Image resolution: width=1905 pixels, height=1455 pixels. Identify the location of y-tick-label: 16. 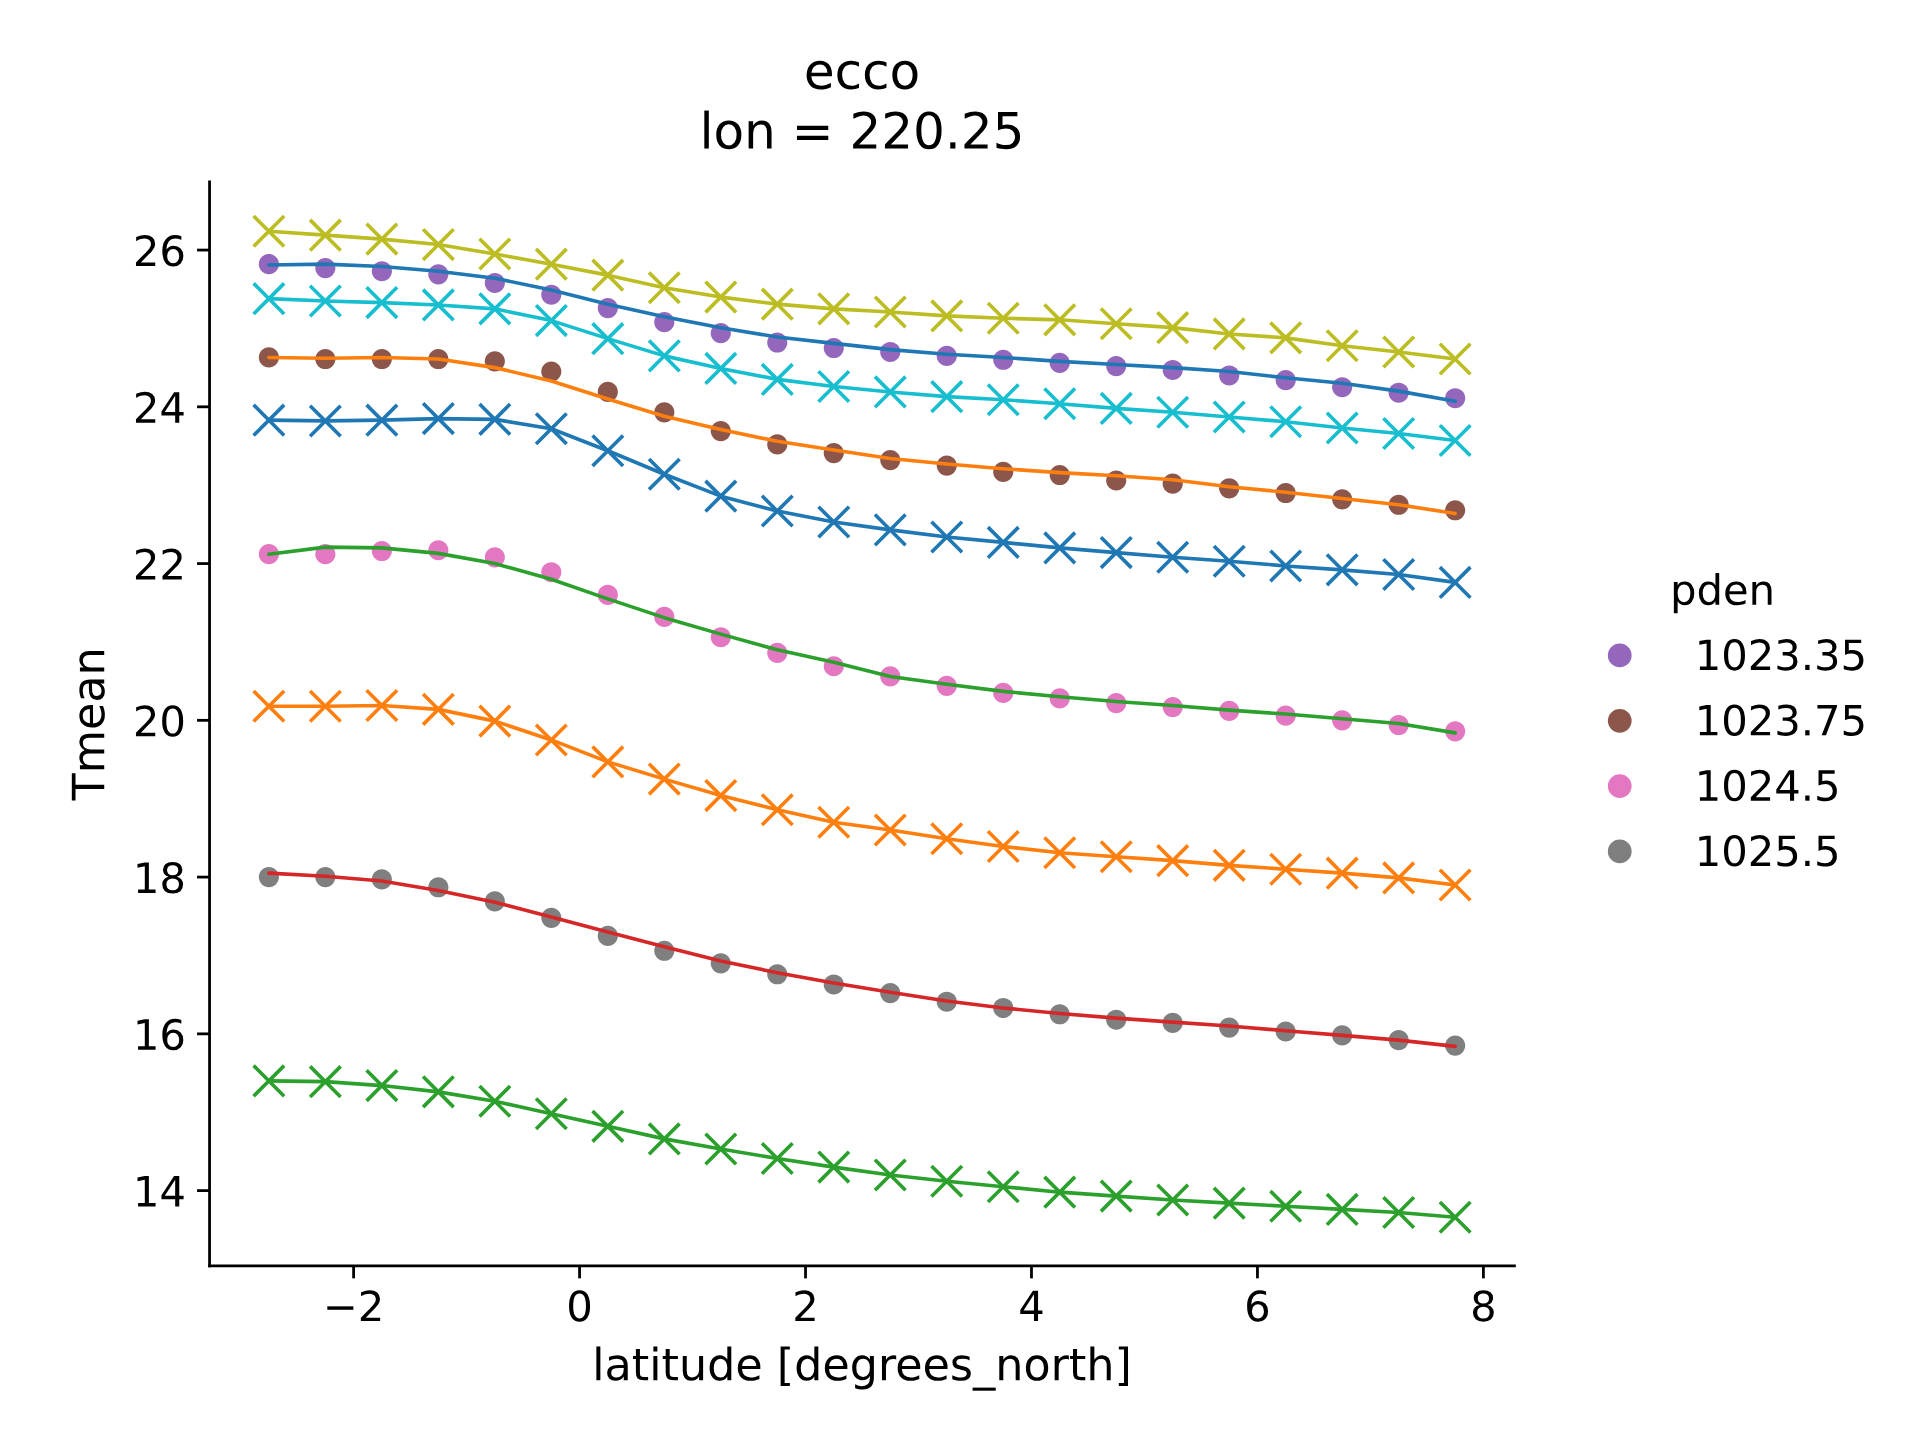
(160, 1034).